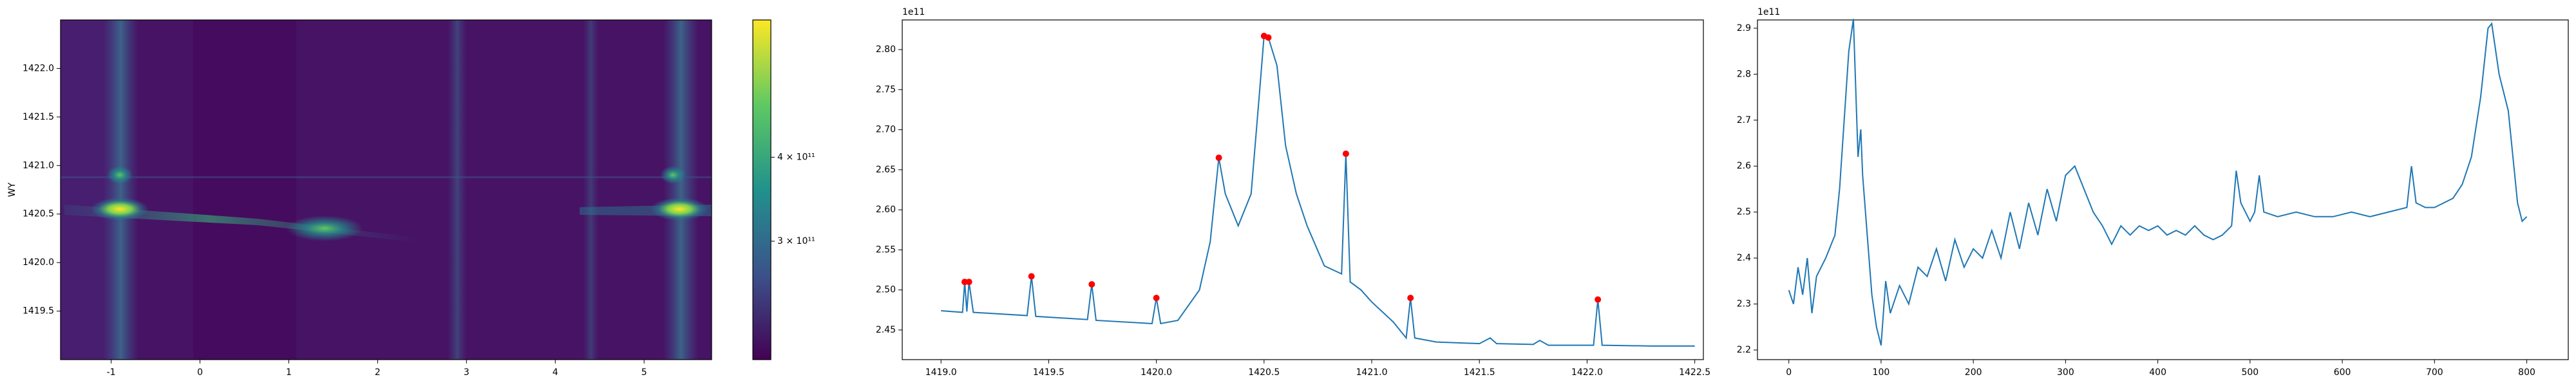  I want to click on x-tick-label: 1422.5, so click(1694, 372).